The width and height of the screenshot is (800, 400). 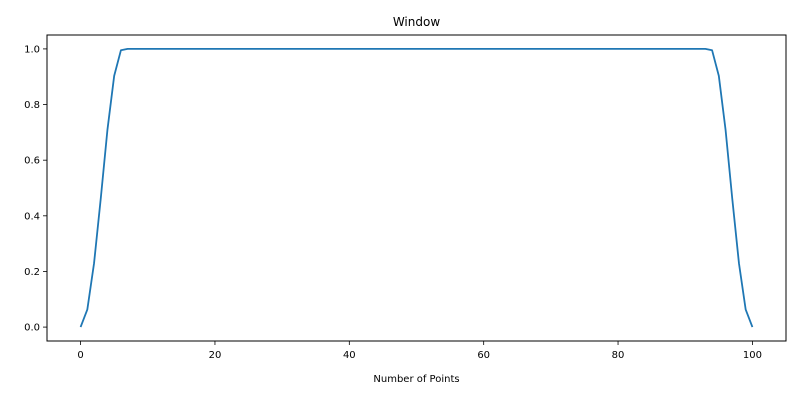 What do you see at coordinates (32, 105) in the screenshot?
I see `y-tick-label: 0.8` at bounding box center [32, 105].